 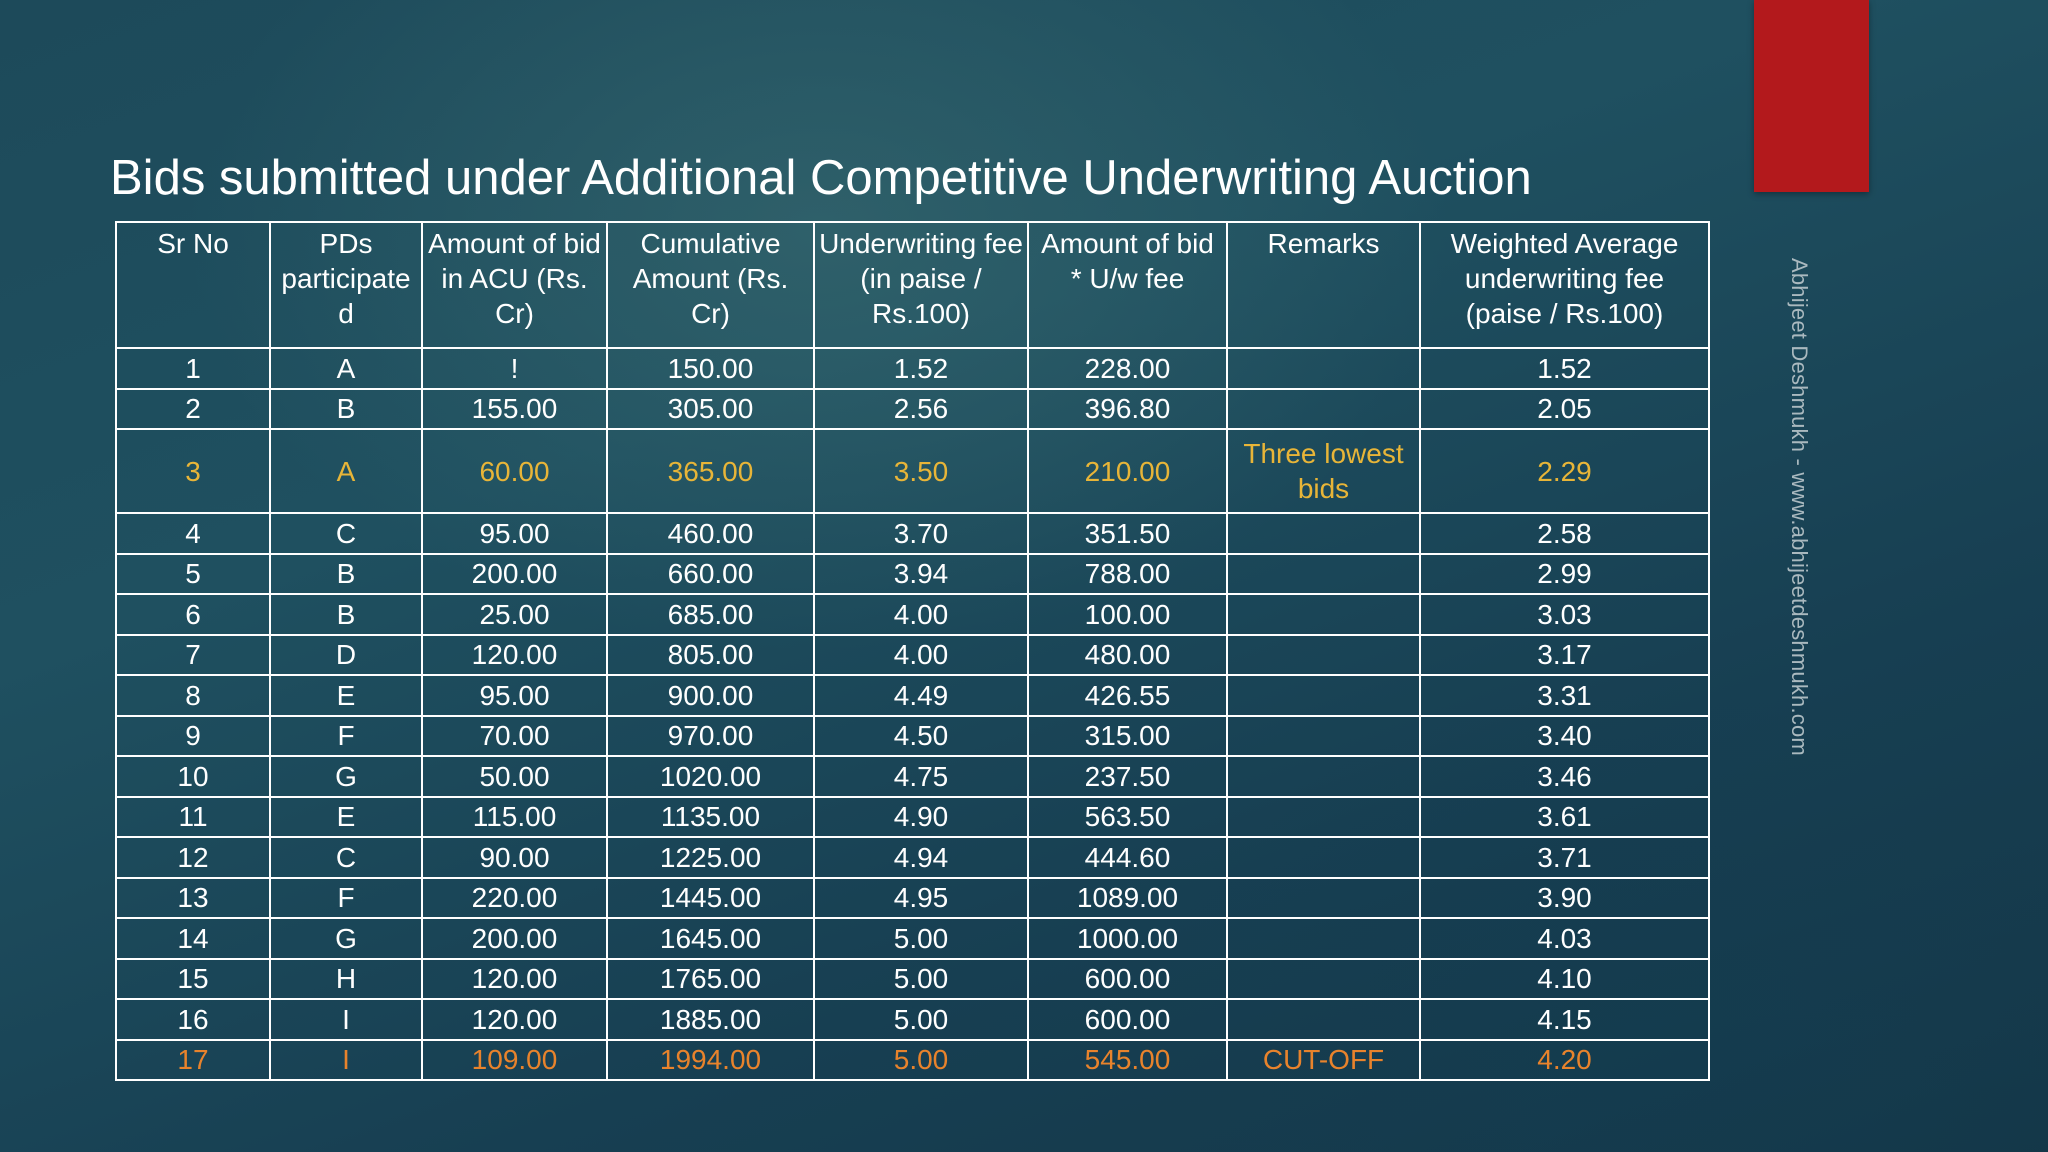 I want to click on cell-fee: 3.94, so click(x=921, y=573).